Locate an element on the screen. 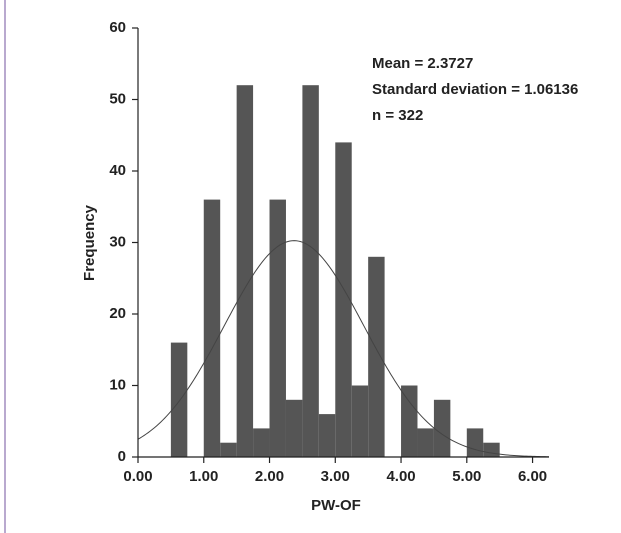 This screenshot has width=621, height=533. x-tick-label: 2.00 is located at coordinates (269, 476).